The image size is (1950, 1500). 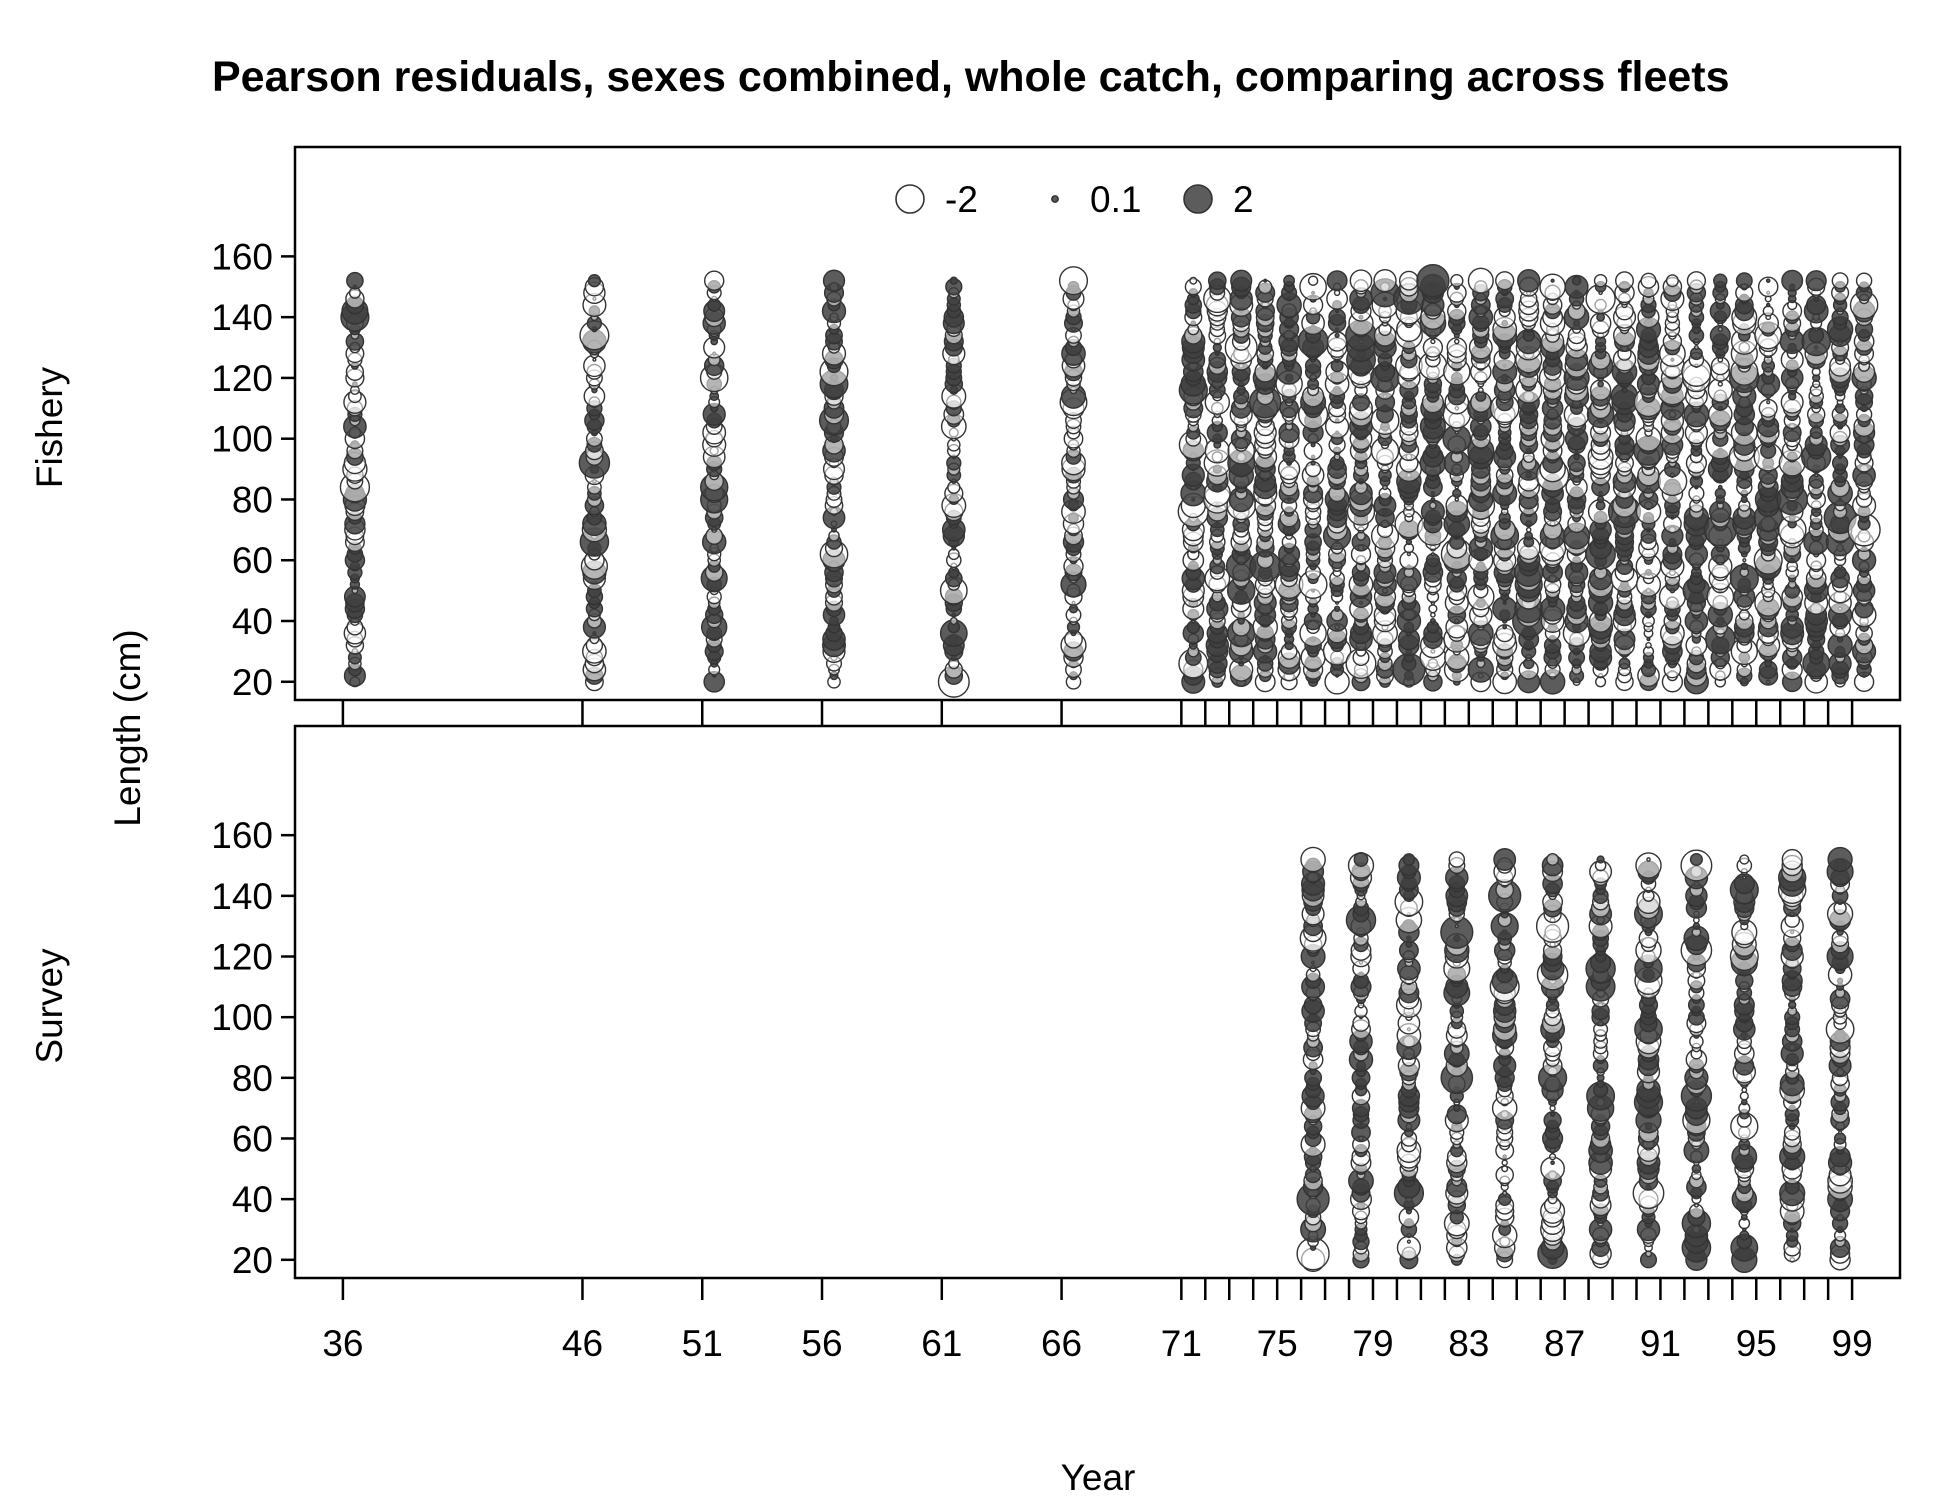 I want to click on x-tick-label: 56, so click(x=821, y=1343).